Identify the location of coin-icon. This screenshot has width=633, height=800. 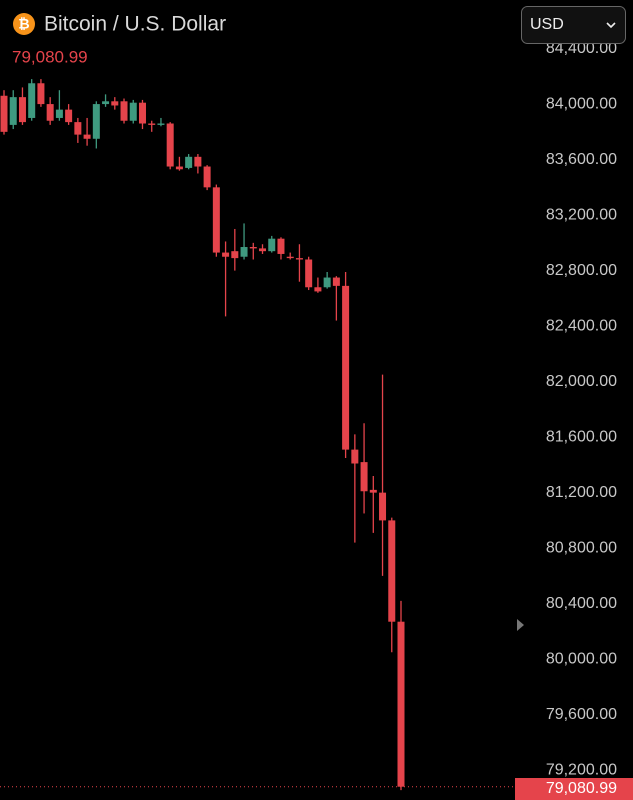
(24, 24).